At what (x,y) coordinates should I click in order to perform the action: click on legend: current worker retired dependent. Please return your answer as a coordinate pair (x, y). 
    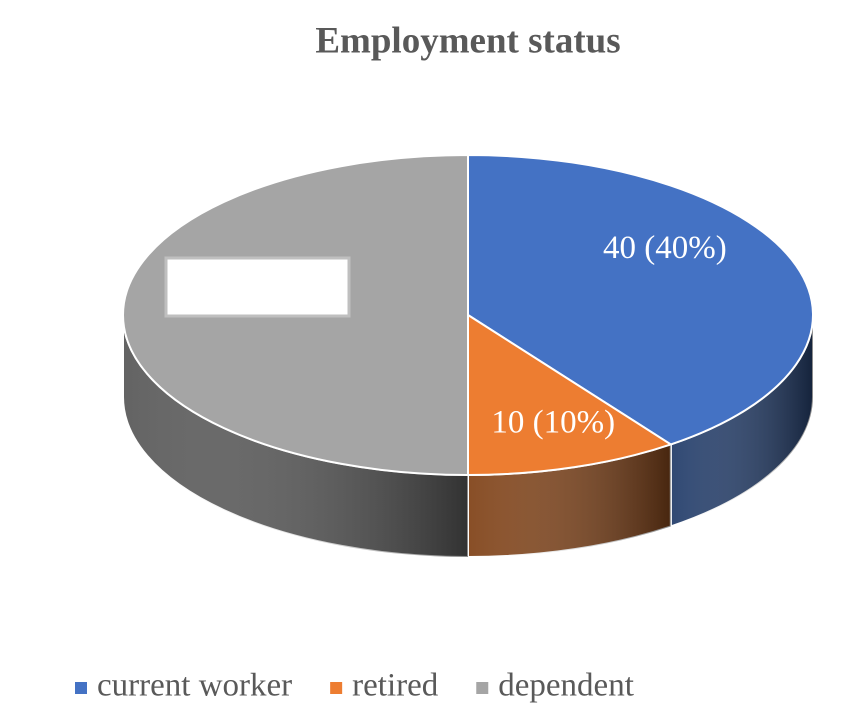
    Looking at the image, I should click on (354, 686).